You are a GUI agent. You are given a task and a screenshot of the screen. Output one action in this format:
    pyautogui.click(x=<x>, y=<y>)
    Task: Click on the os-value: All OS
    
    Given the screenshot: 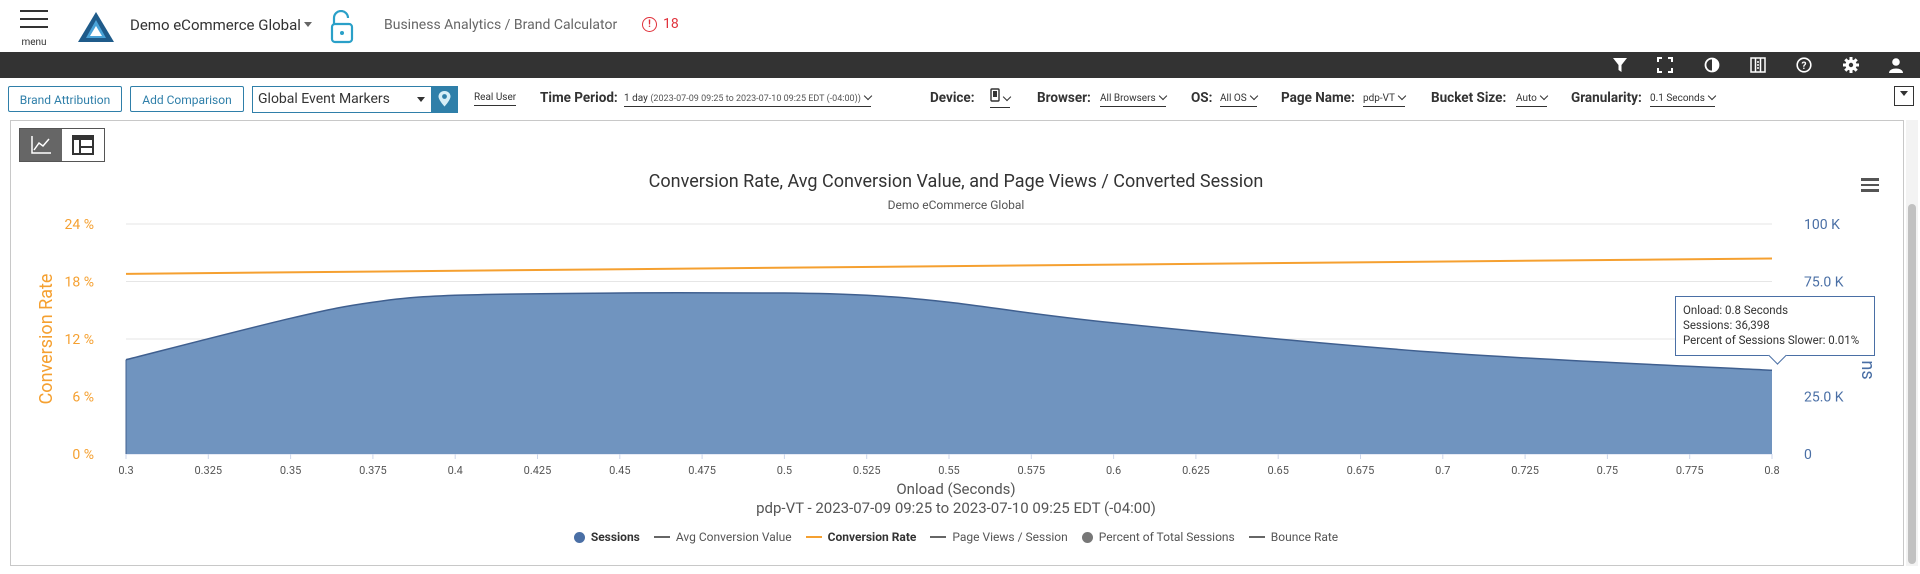 What is the action you would take?
    pyautogui.click(x=1233, y=98)
    